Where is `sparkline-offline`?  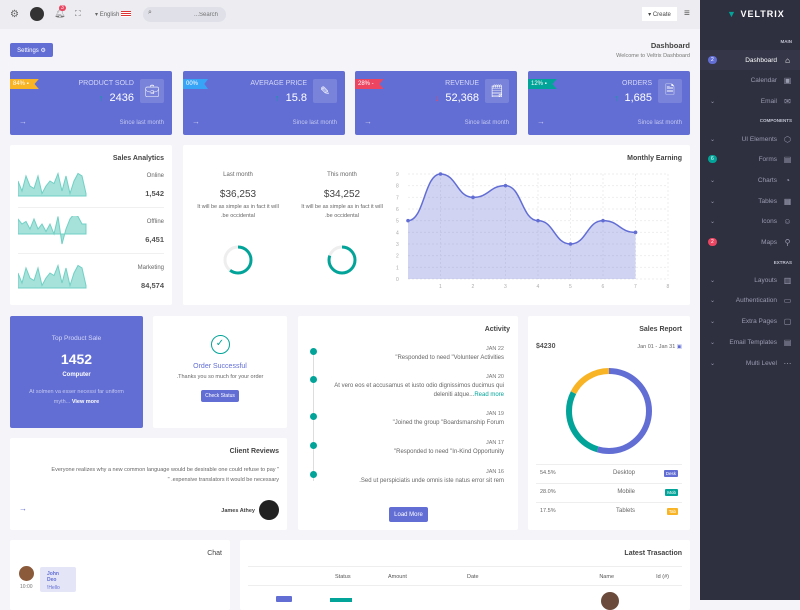 sparkline-offline is located at coordinates (52, 230).